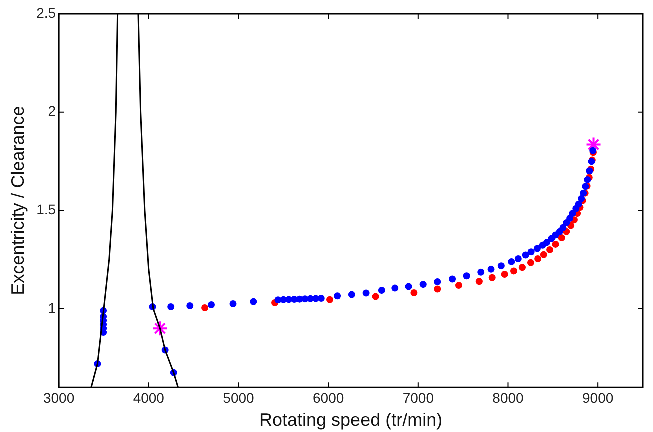  What do you see at coordinates (351, 420) in the screenshot?
I see `x-axis-title: Rotating speed (tr/min)` at bounding box center [351, 420].